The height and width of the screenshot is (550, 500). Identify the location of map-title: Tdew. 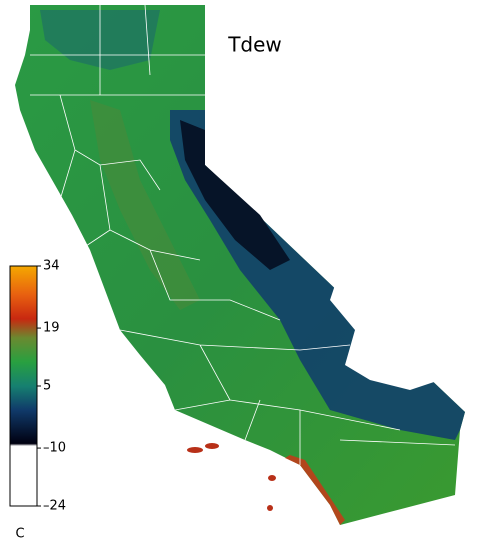
(254, 45).